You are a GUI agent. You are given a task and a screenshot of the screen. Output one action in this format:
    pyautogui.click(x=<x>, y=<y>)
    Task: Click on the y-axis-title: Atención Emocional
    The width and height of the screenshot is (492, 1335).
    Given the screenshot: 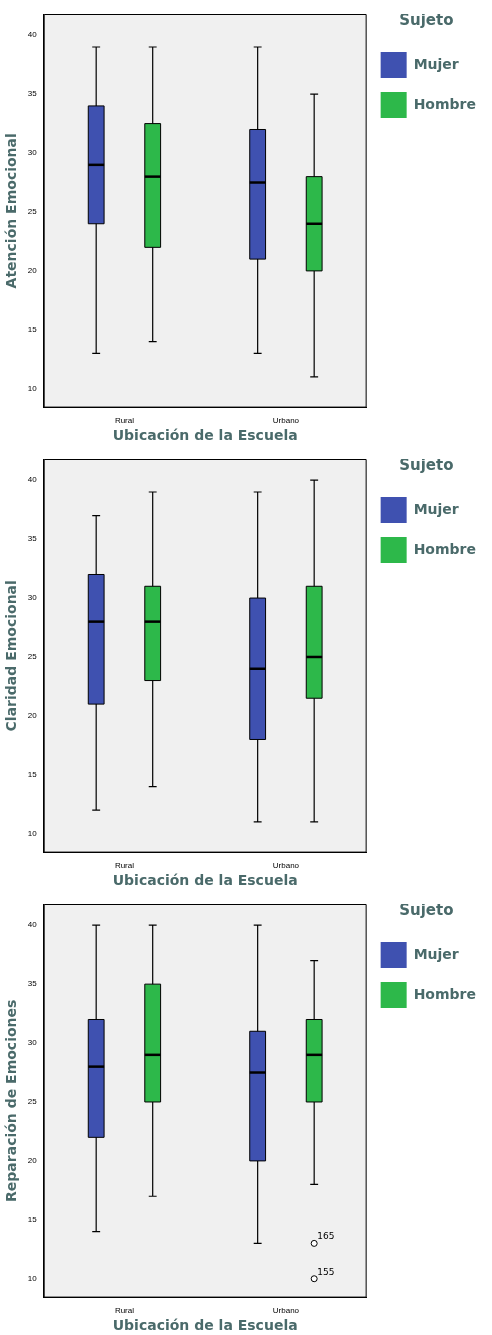 What is the action you would take?
    pyautogui.click(x=11, y=211)
    